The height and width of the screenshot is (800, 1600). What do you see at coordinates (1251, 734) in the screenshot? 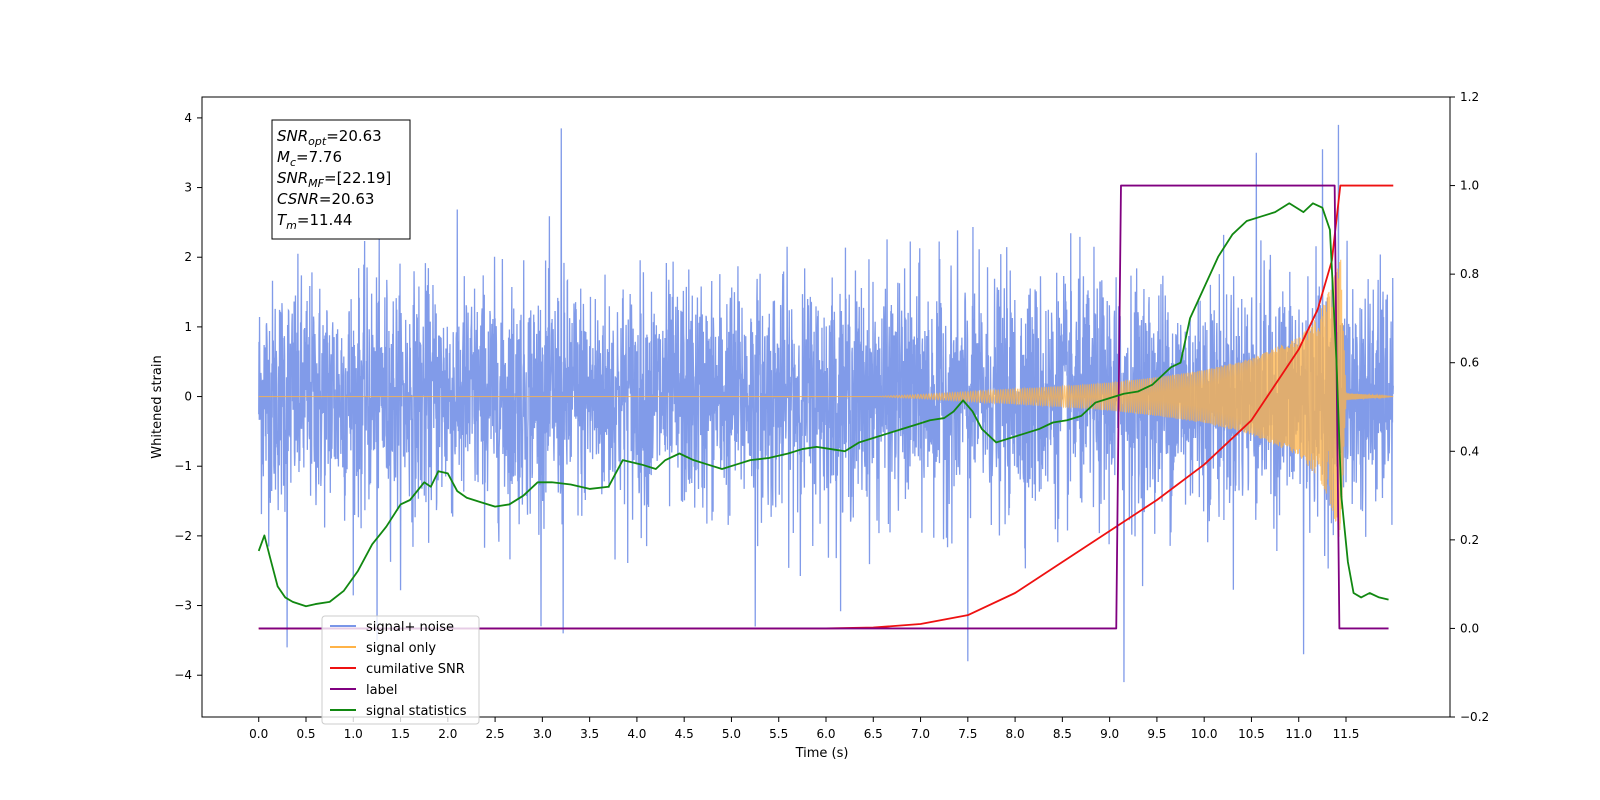
I see `x-tick-label: 10.5` at bounding box center [1251, 734].